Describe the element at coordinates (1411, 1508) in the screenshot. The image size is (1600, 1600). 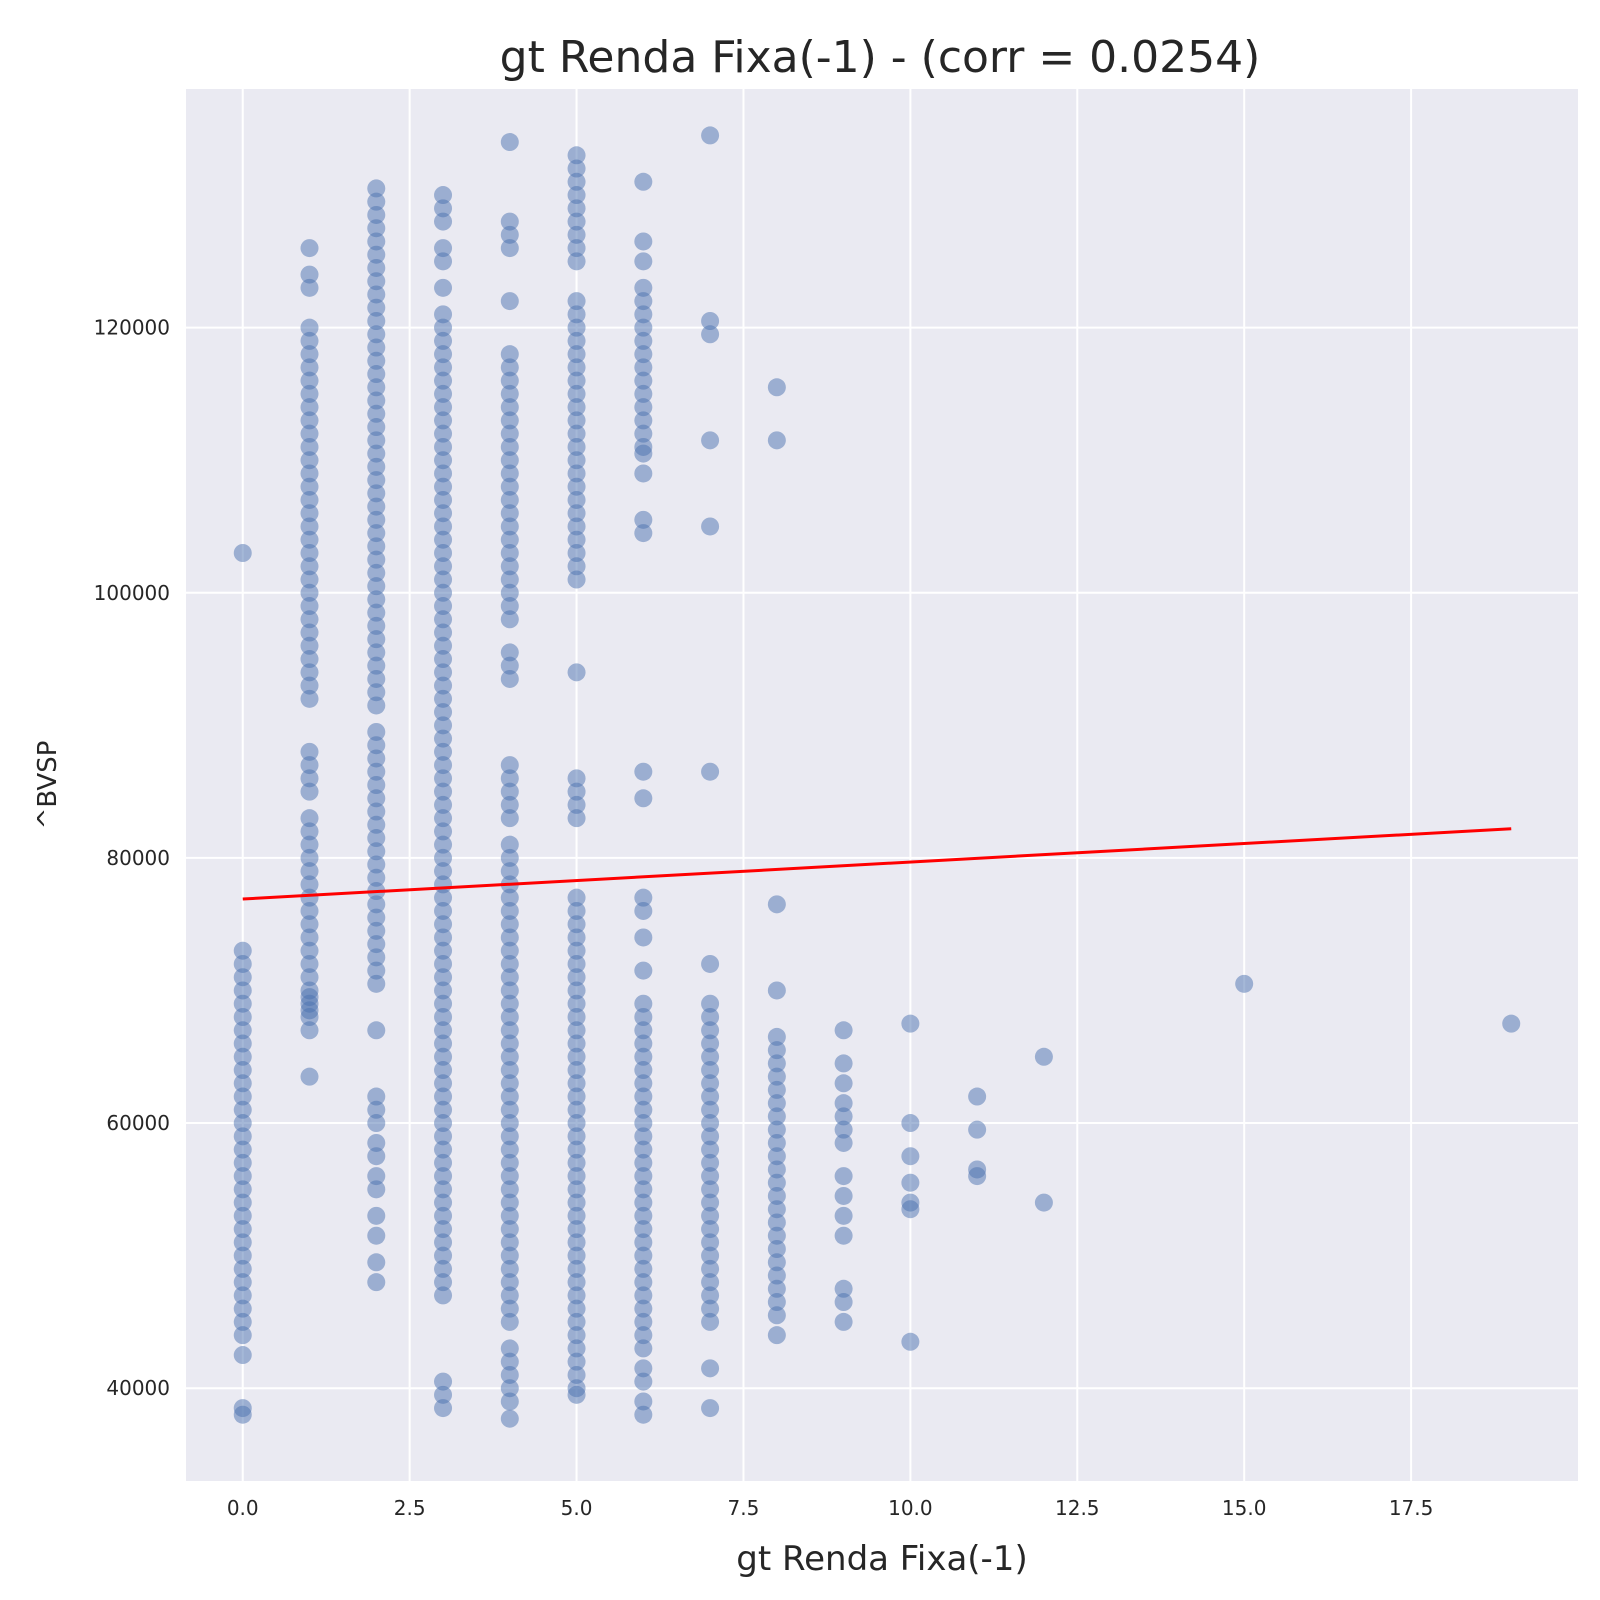
I see `x-tick-label: 17.5` at that location.